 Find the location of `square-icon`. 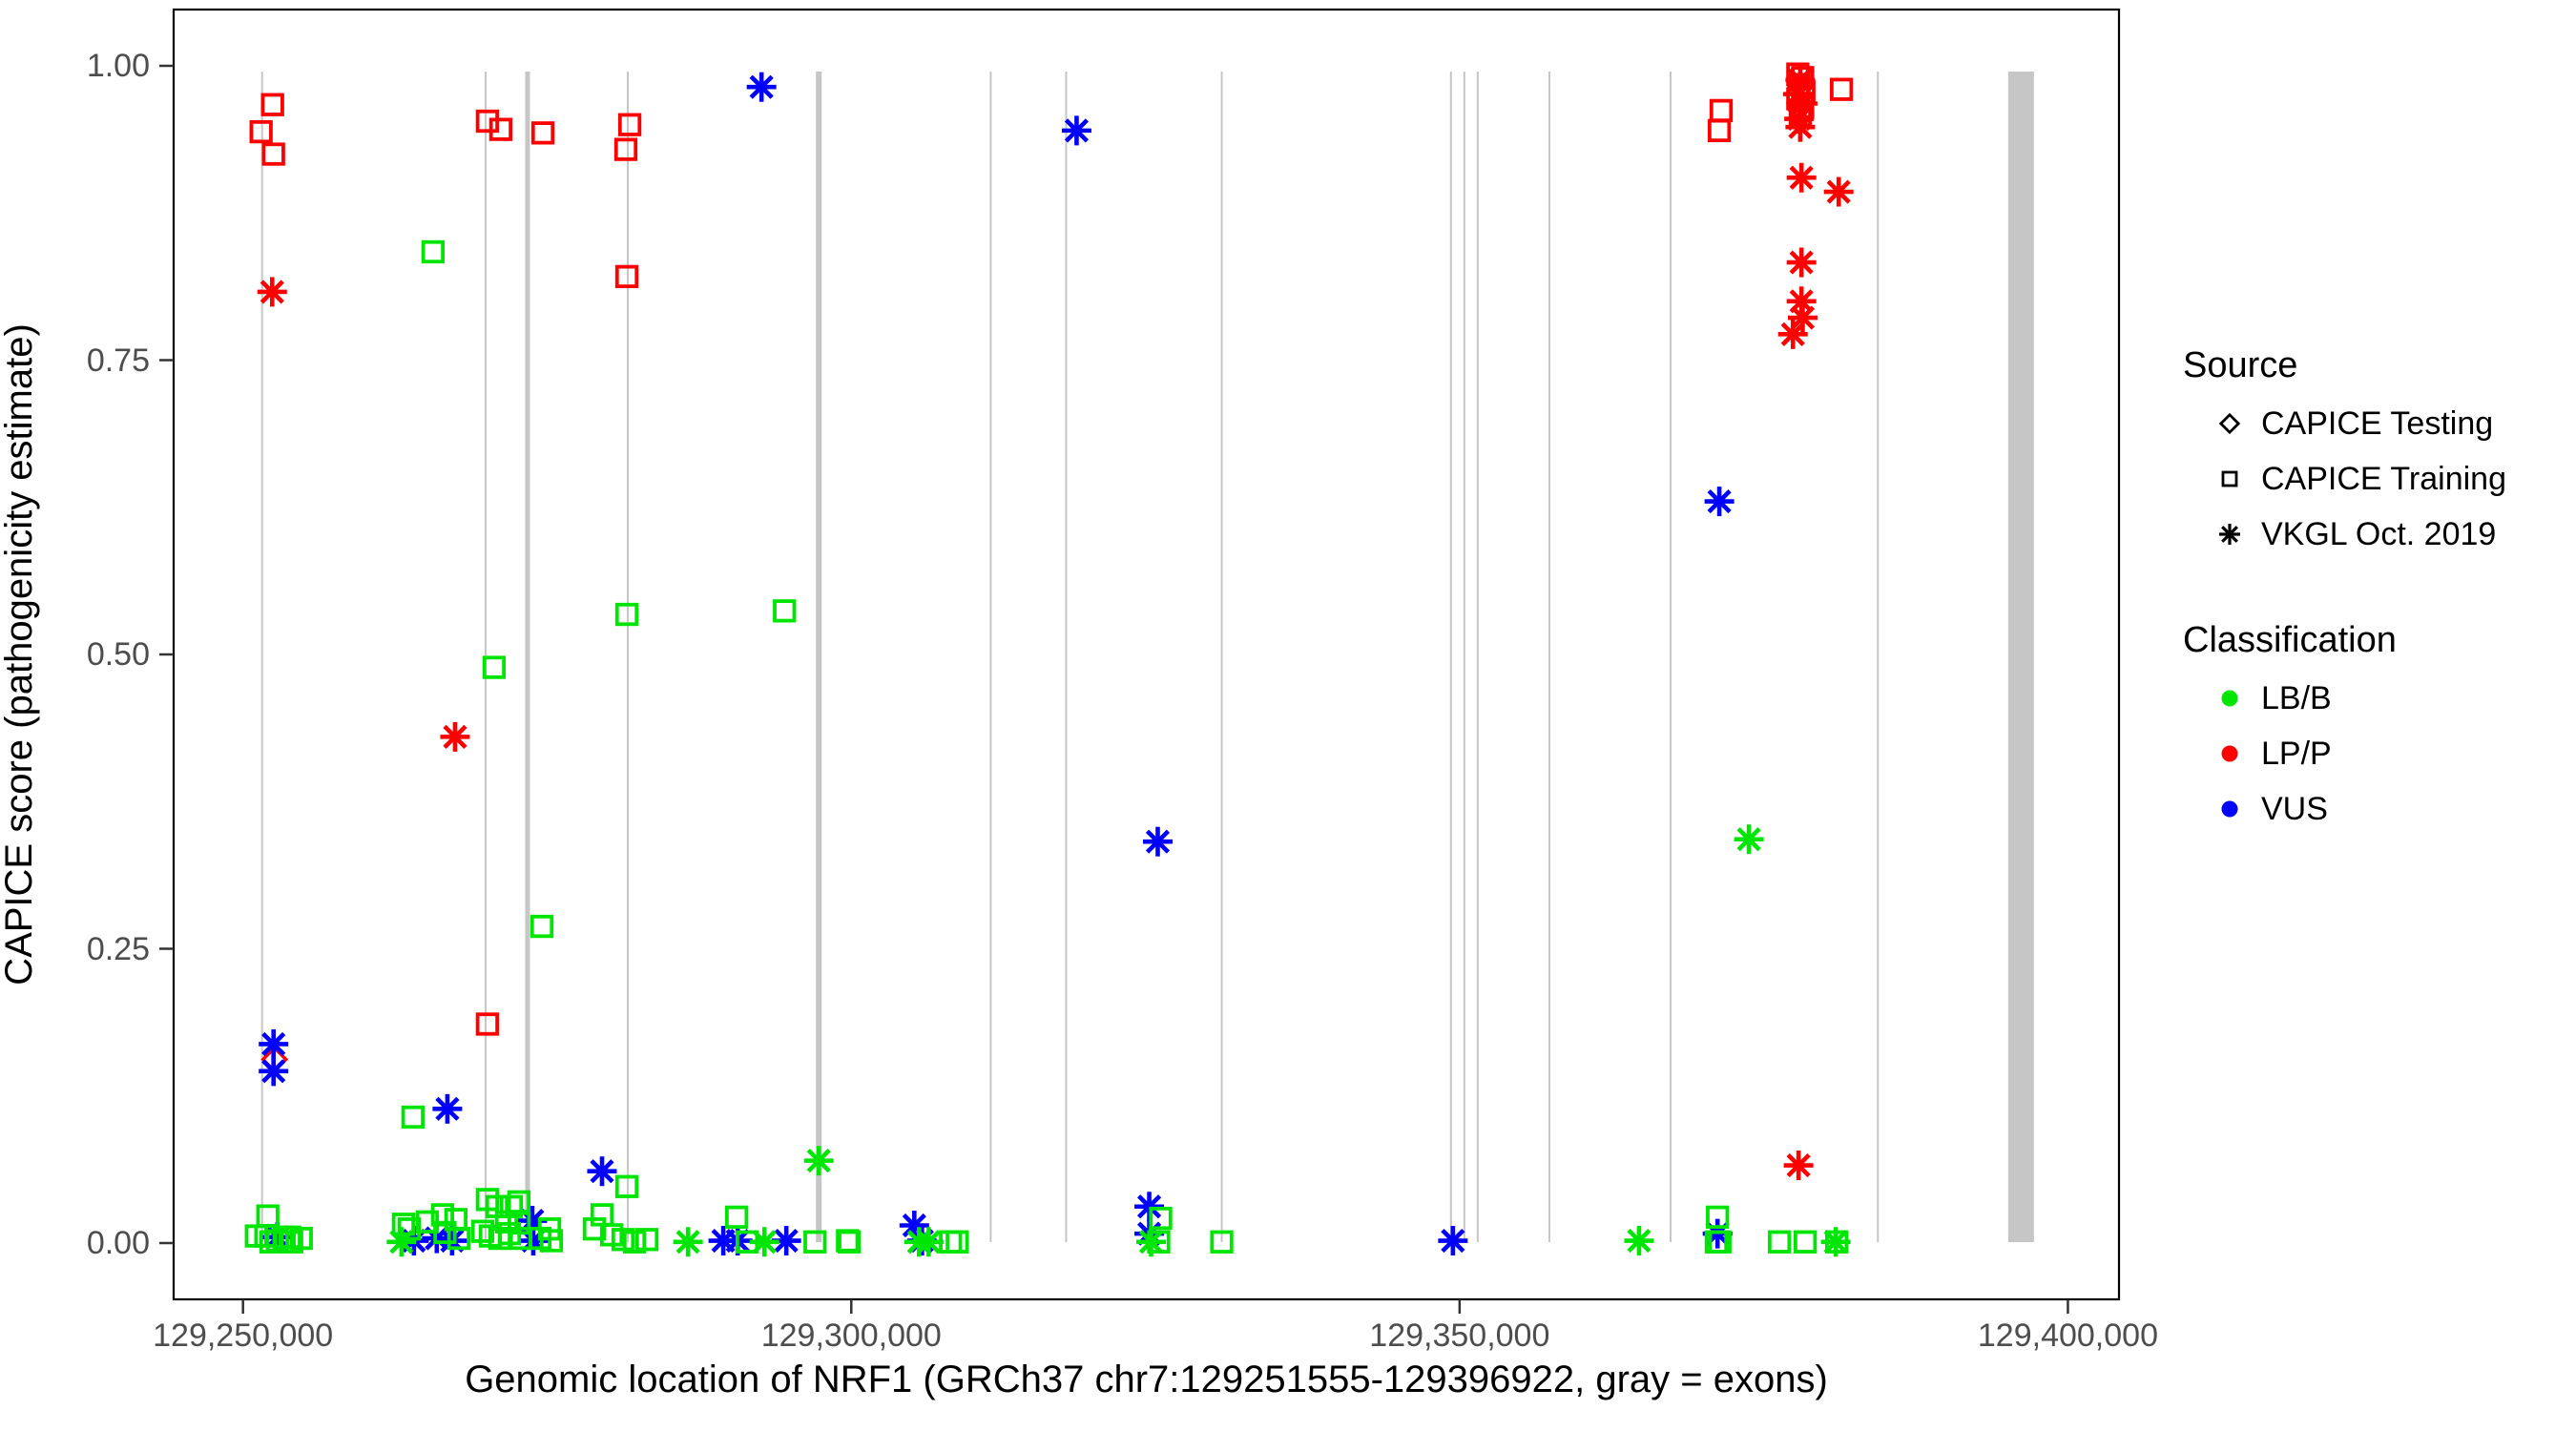

square-icon is located at coordinates (2229, 478).